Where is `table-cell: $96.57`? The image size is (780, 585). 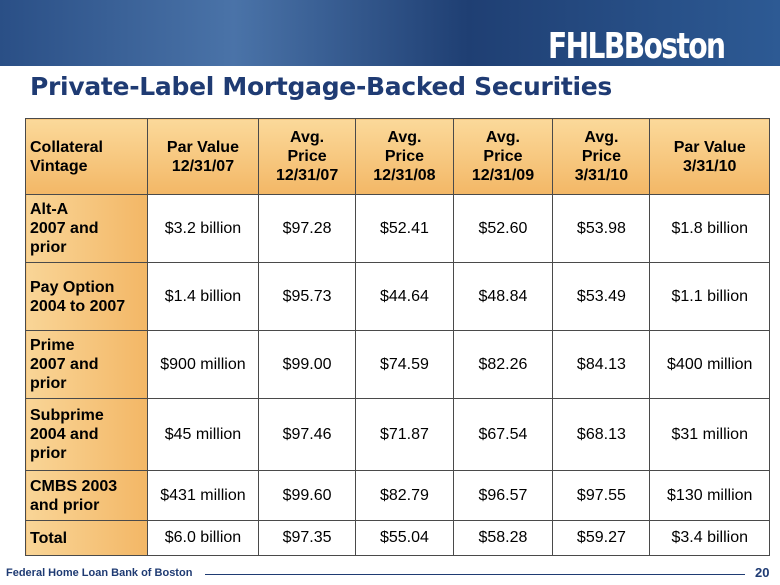
table-cell: $96.57 is located at coordinates (503, 495).